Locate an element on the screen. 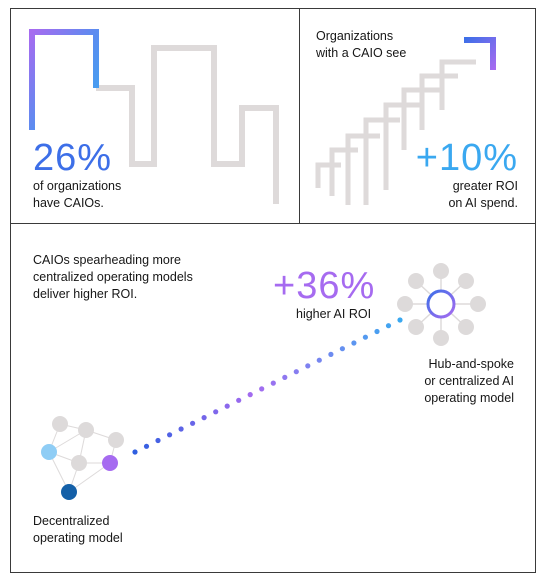  models-roi-caption: higher AI ROI is located at coordinates (334, 314).